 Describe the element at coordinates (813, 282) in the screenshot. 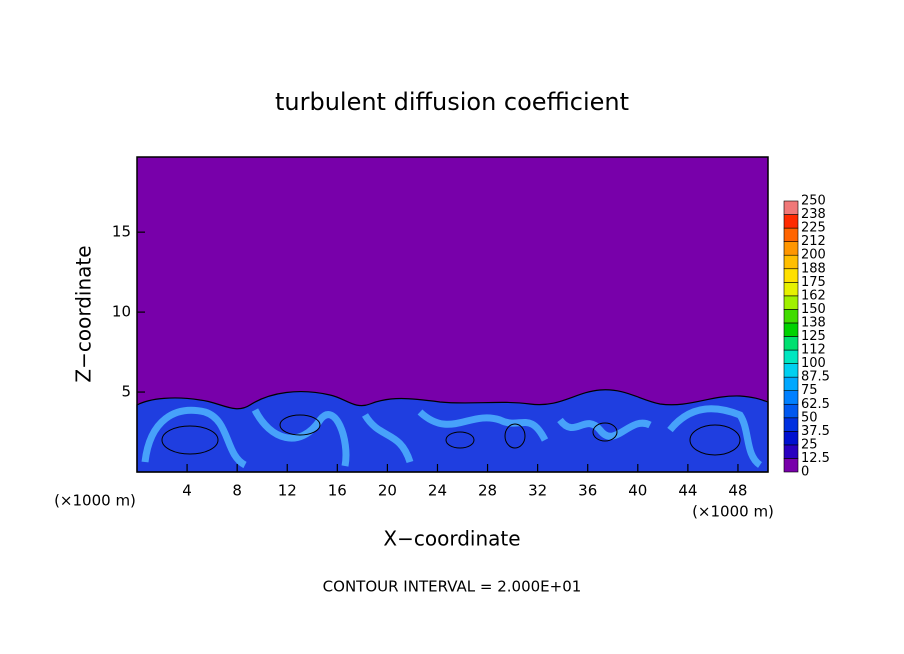

I see `colorbar-label: 175` at that location.